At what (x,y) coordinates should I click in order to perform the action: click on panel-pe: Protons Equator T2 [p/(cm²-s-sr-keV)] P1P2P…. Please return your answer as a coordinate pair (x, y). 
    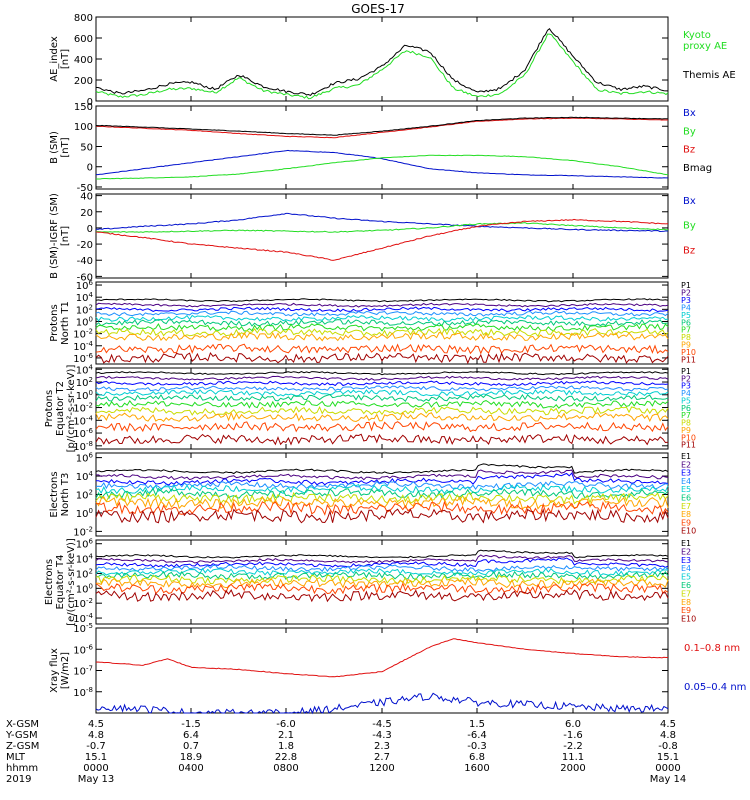
    Looking at the image, I should click on (370, 409).